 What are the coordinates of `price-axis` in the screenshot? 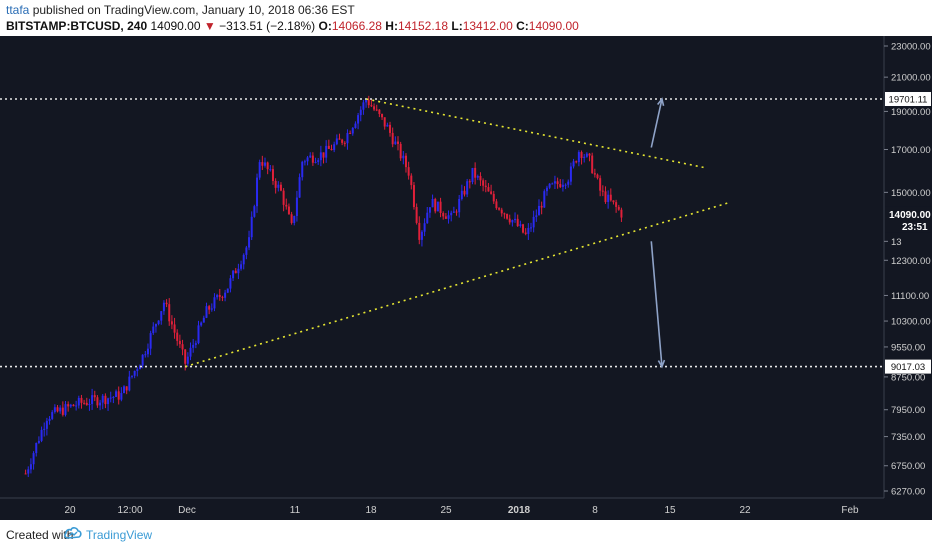 It's located at (908, 278).